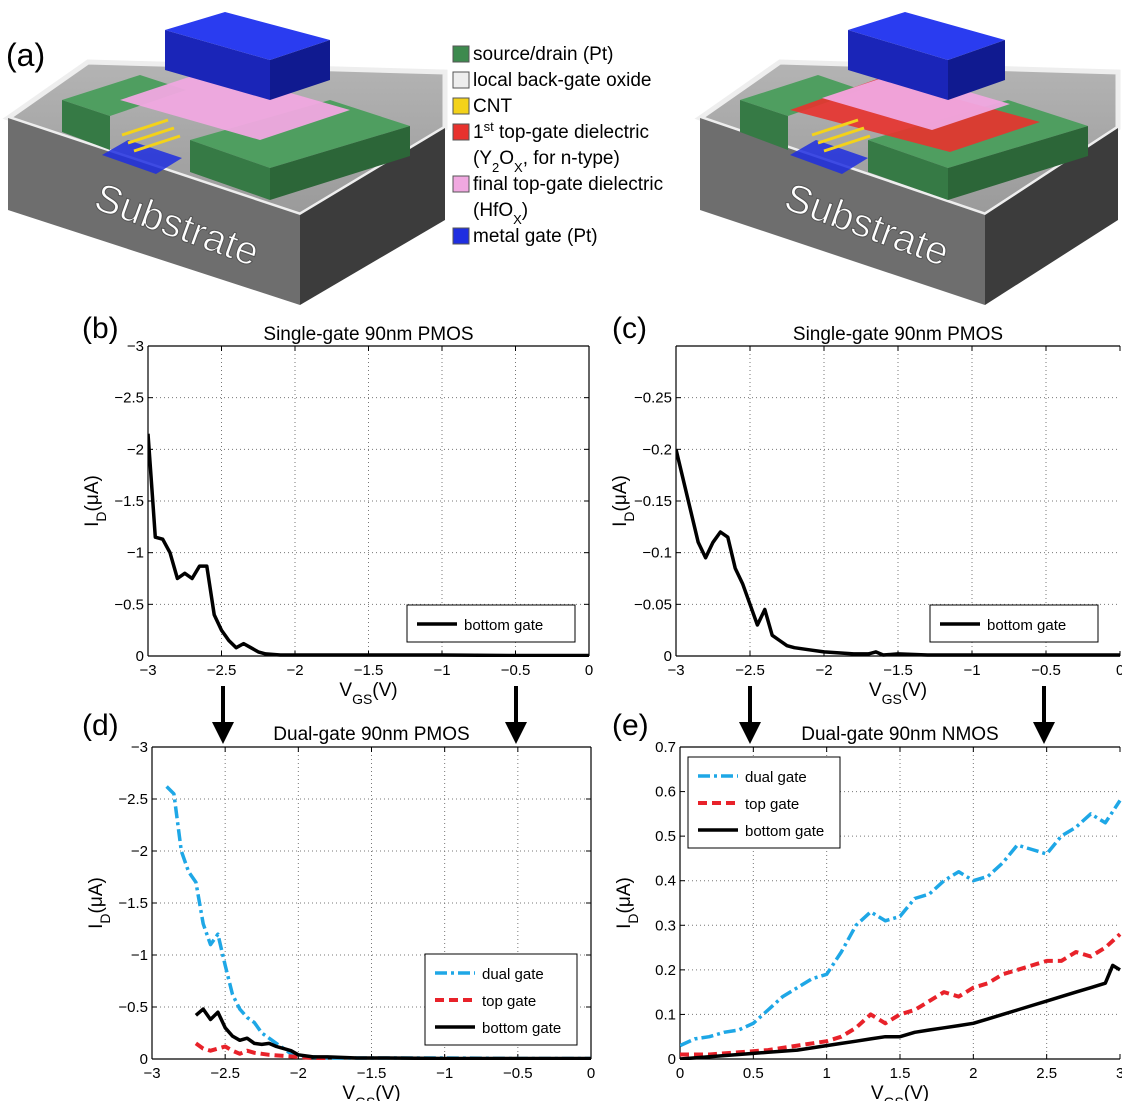 The width and height of the screenshot is (1122, 1101). I want to click on drain-side, so click(230, 170).